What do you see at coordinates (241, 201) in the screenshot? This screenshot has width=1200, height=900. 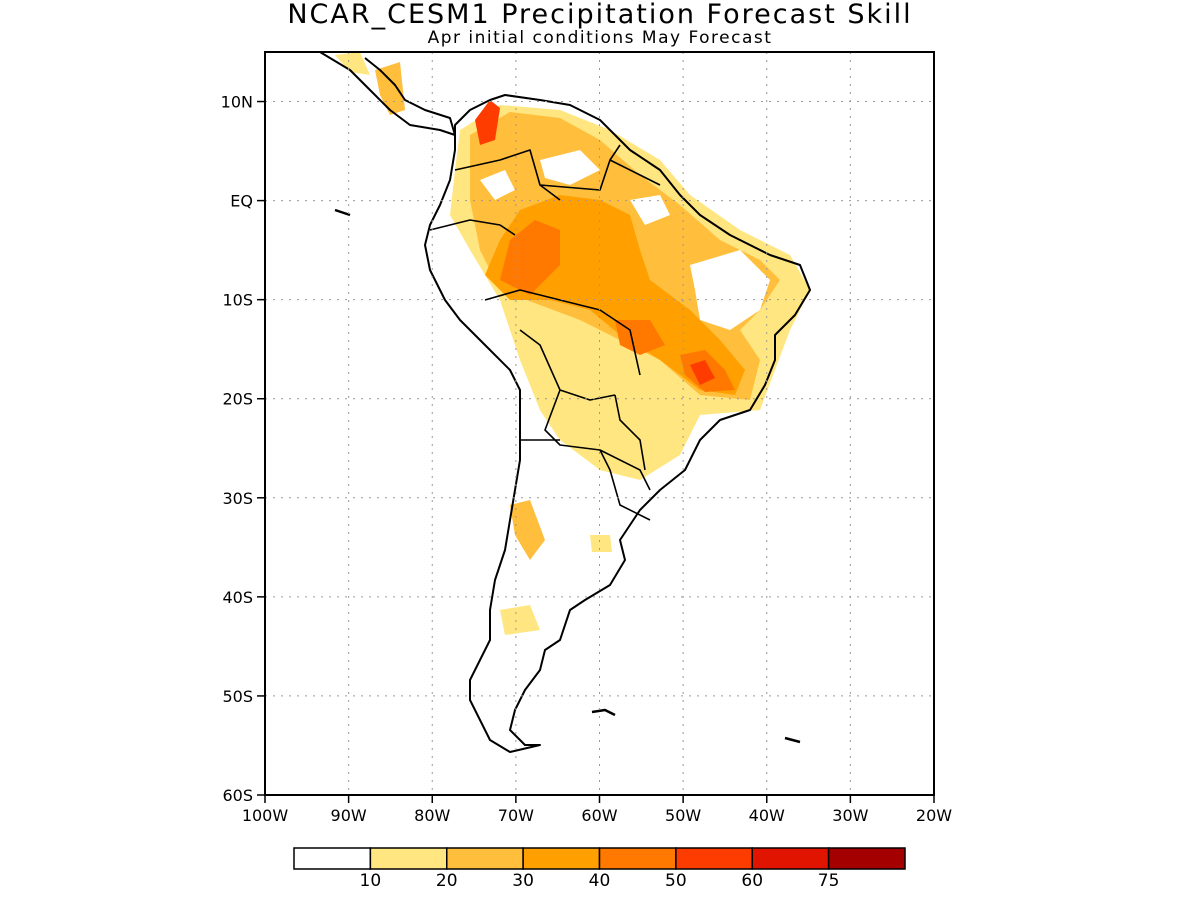 I see `y-tick-label: EQ` at bounding box center [241, 201].